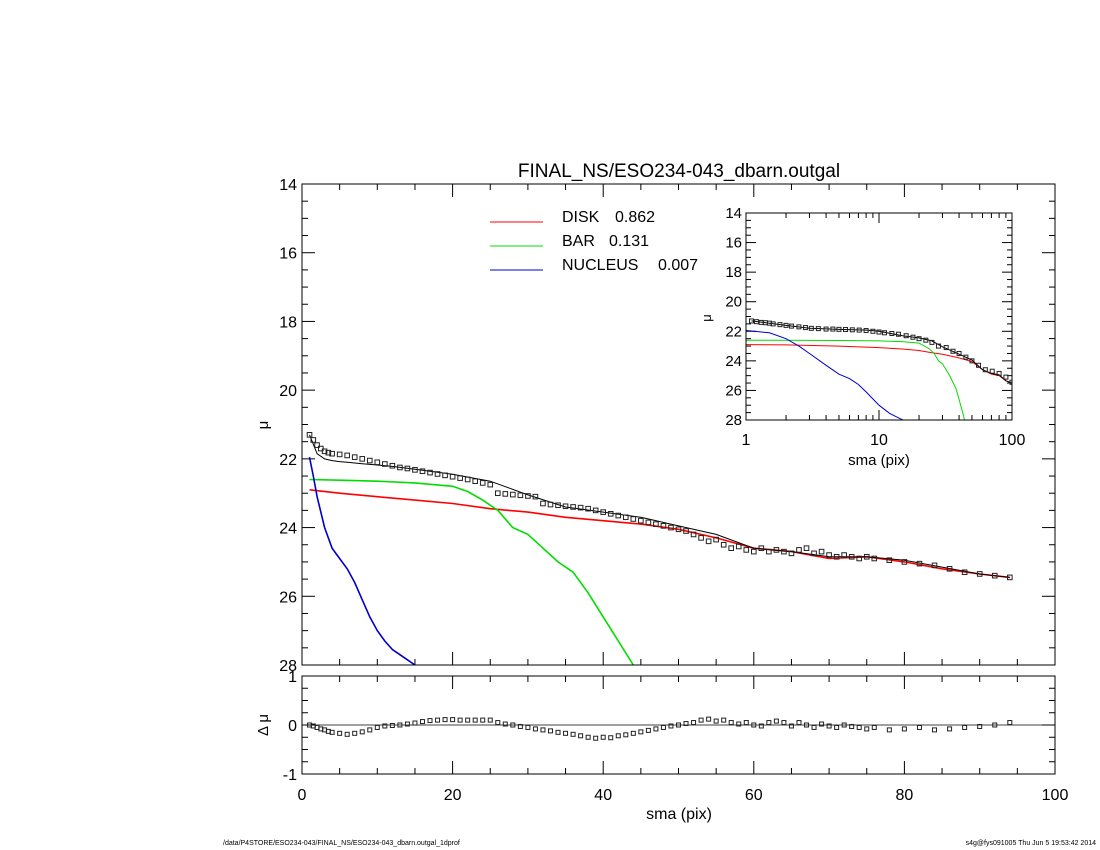 Image resolution: width=1100 pixels, height=850 pixels. Describe the element at coordinates (471, 571) in the screenshot. I see `series-line-bar` at that location.